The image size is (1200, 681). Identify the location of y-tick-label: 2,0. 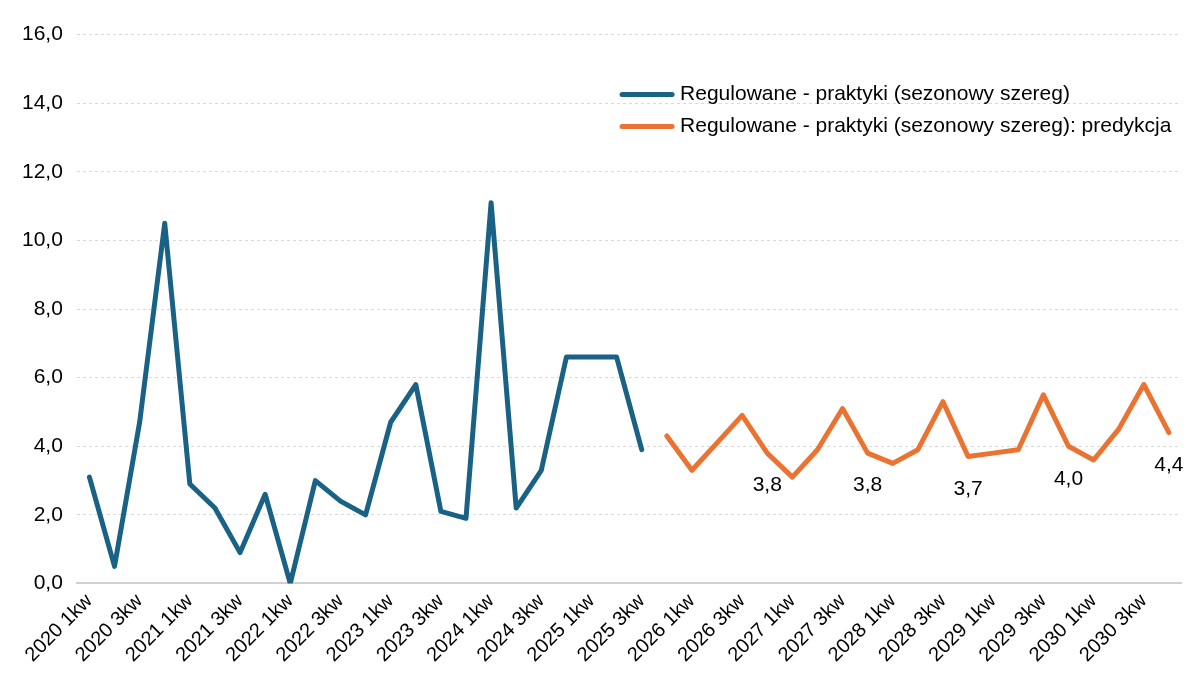
(48, 513).